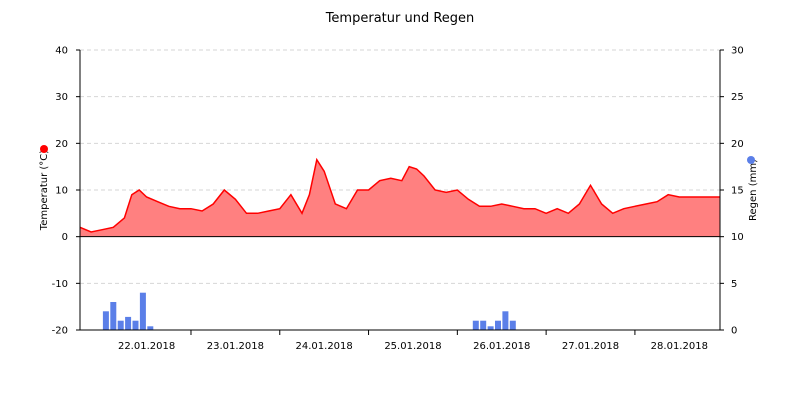 The image size is (800, 400). I want to click on temperature-legend-dot, so click(44, 149).